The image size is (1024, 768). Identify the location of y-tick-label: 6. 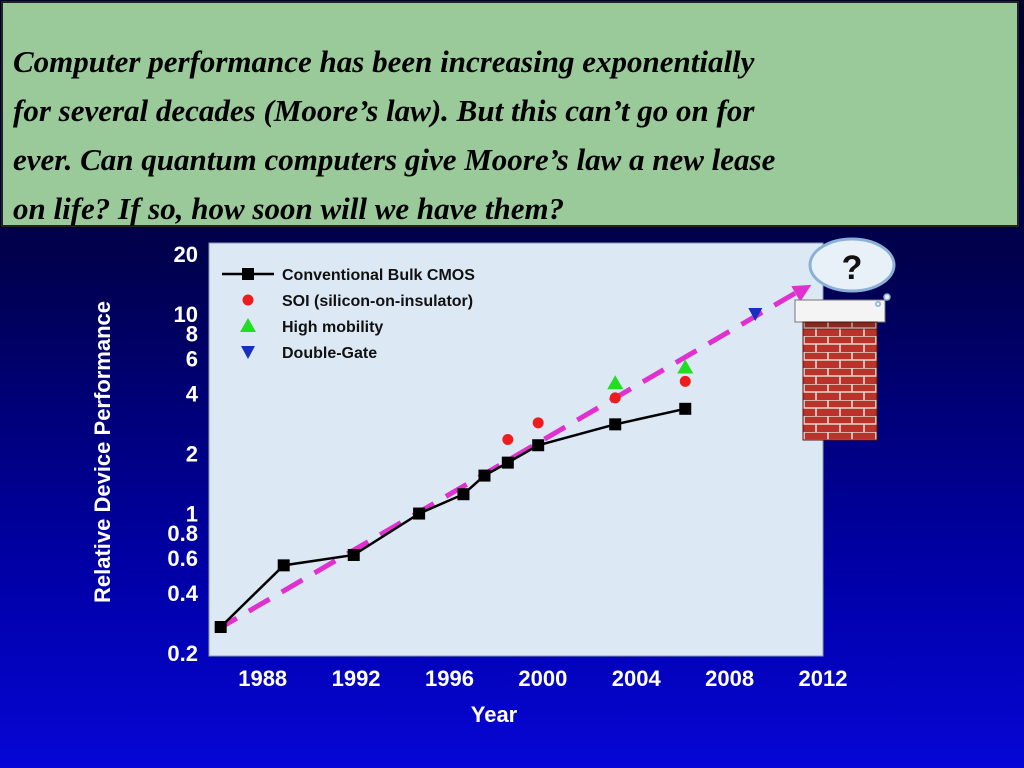
(192, 358).